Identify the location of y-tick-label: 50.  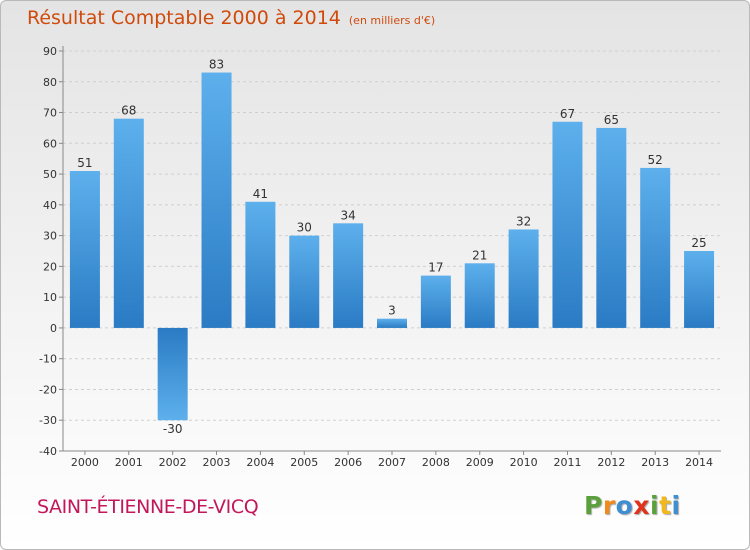
(50, 174).